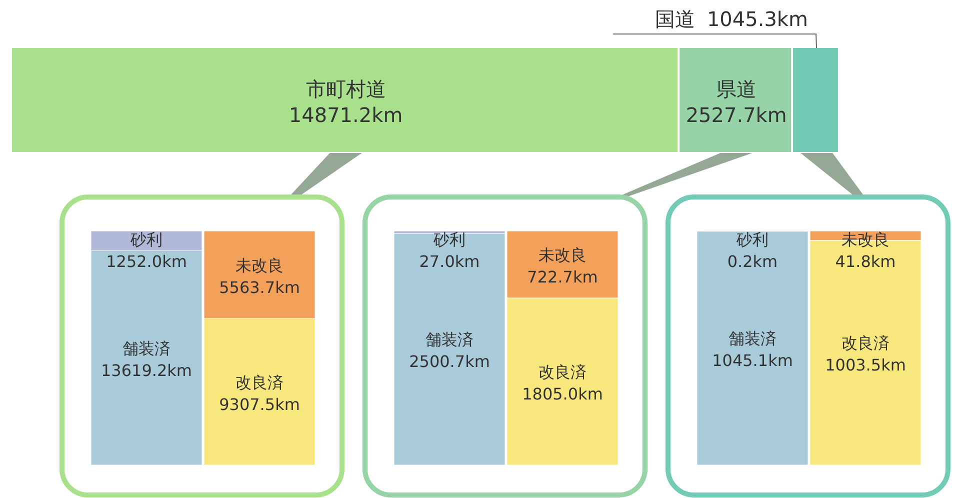  What do you see at coordinates (259, 287) in the screenshot?
I see `data-label: 5563.7km` at bounding box center [259, 287].